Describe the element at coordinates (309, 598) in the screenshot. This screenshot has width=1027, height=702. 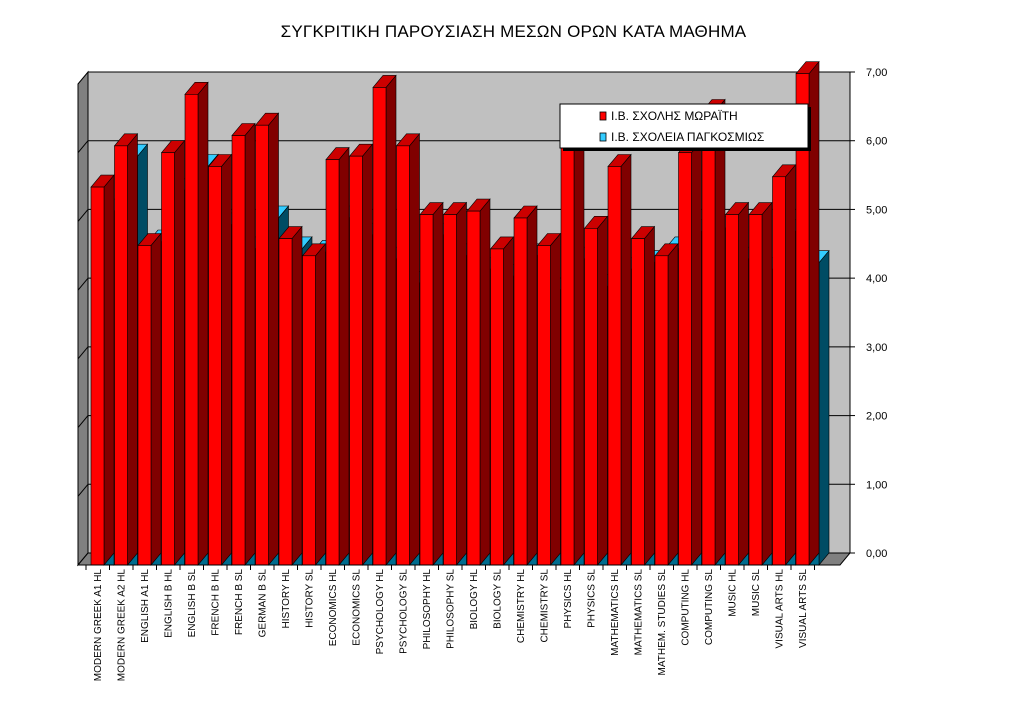
I see `x-tick-label: HISTORY SL` at that location.